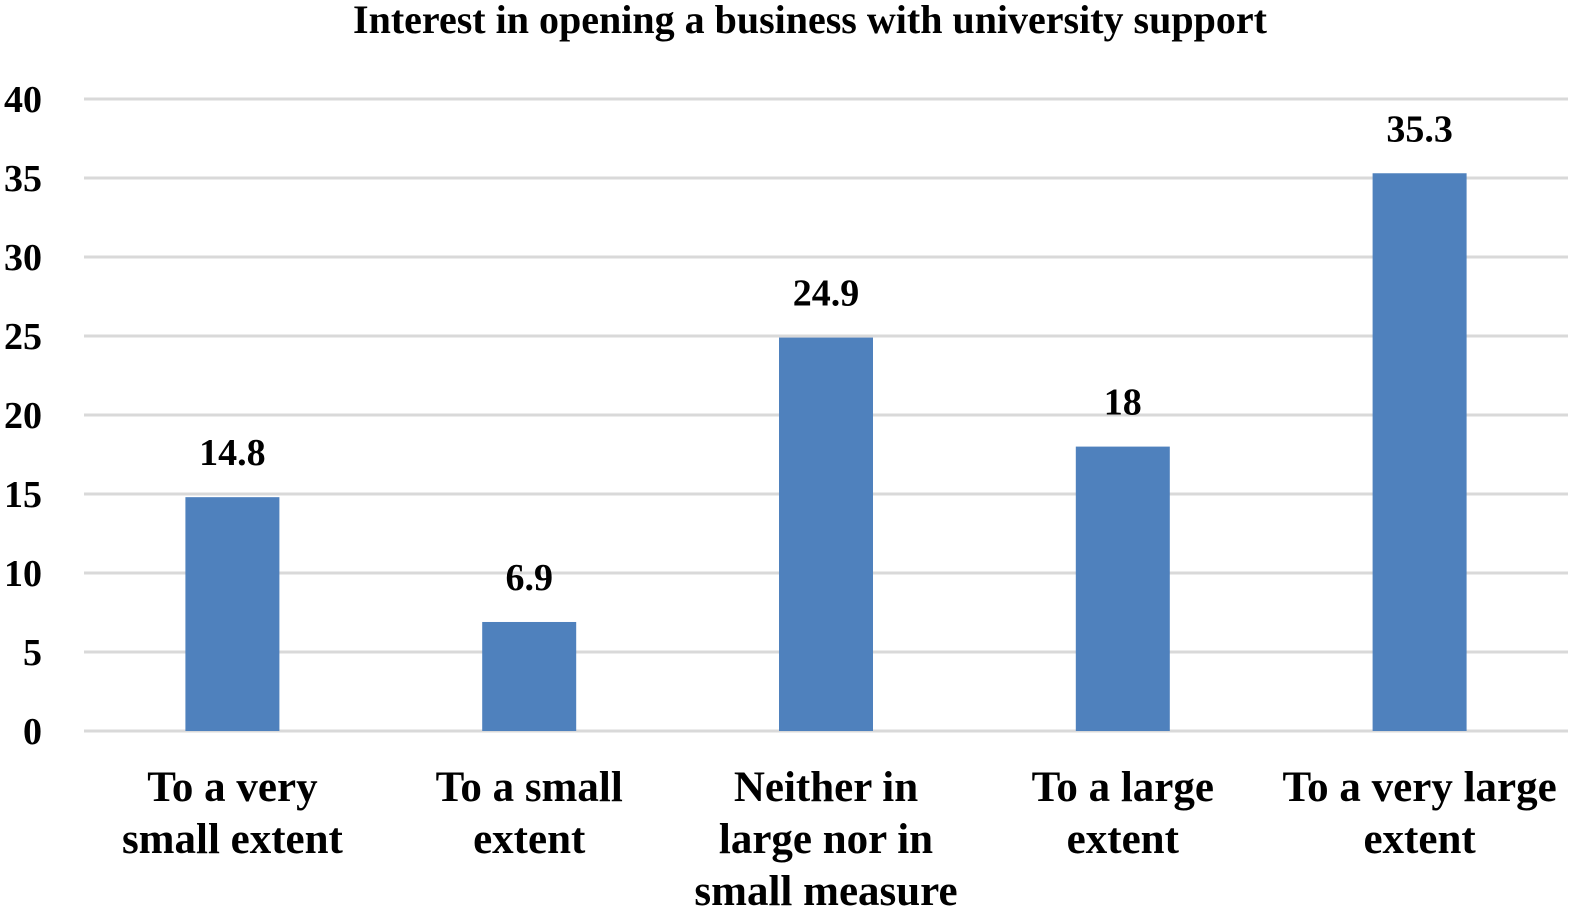 This screenshot has height=921, width=1596. I want to click on category-label: small measure, so click(825, 891).